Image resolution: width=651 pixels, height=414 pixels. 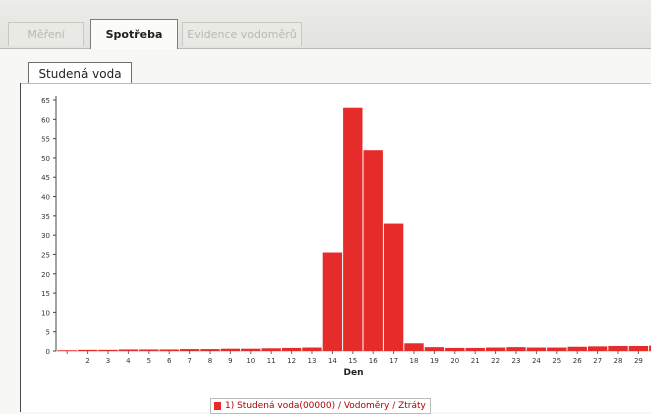 What do you see at coordinates (45, 255) in the screenshot?
I see `y-tick-label: 25` at bounding box center [45, 255].